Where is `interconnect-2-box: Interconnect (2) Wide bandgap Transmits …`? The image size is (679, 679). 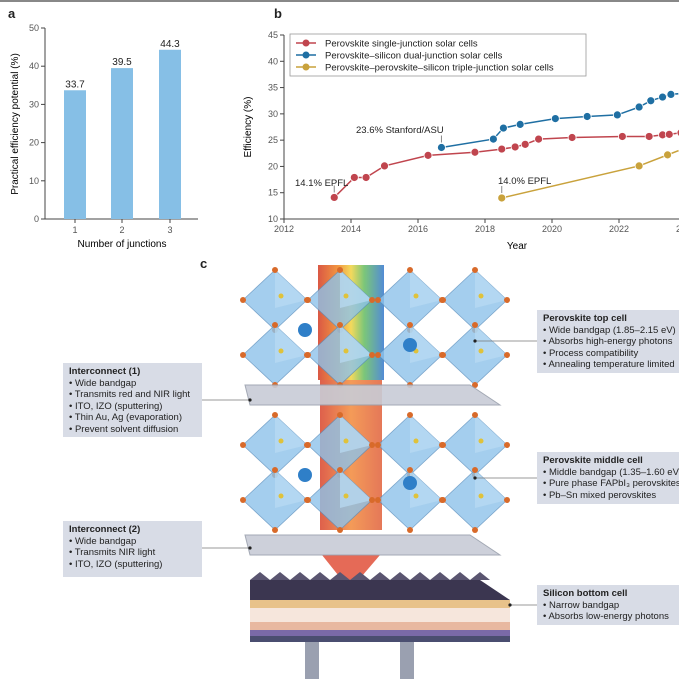 interconnect-2-box: Interconnect (2) Wide bandgap Transmits … is located at coordinates (132, 549).